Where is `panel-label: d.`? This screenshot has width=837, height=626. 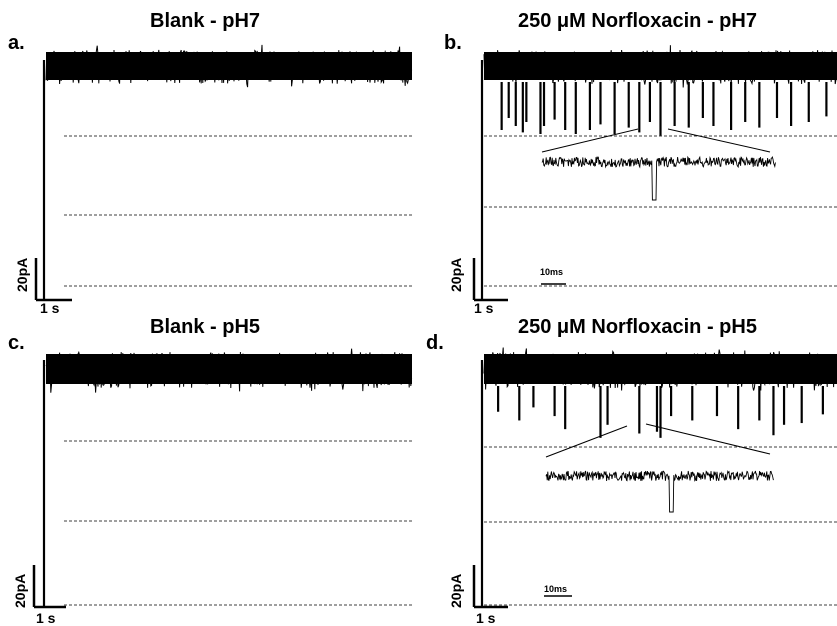 panel-label: d. is located at coordinates (435, 343).